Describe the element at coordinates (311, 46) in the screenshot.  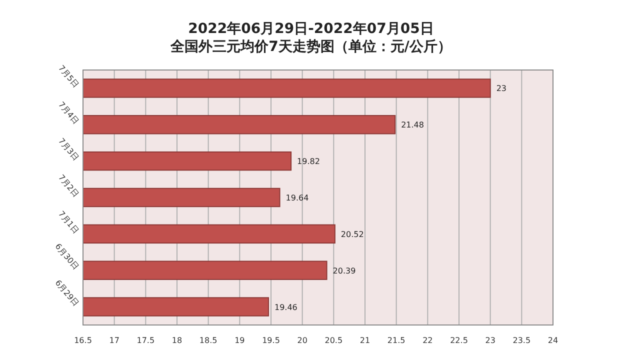
I see `chart-subtitle: 全国外三元均价7天走势图（单位：元/公斤）` at that location.